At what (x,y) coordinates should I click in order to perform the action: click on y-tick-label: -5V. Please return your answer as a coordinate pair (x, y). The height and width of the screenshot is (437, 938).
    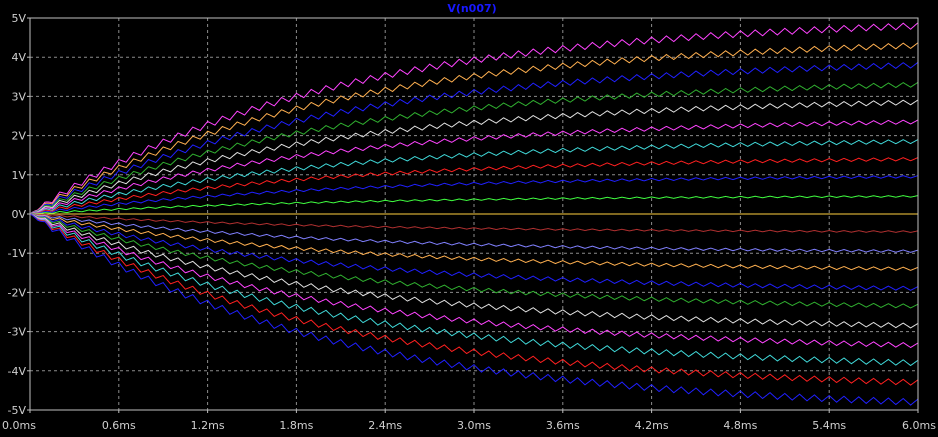
    Looking at the image, I should click on (17, 410).